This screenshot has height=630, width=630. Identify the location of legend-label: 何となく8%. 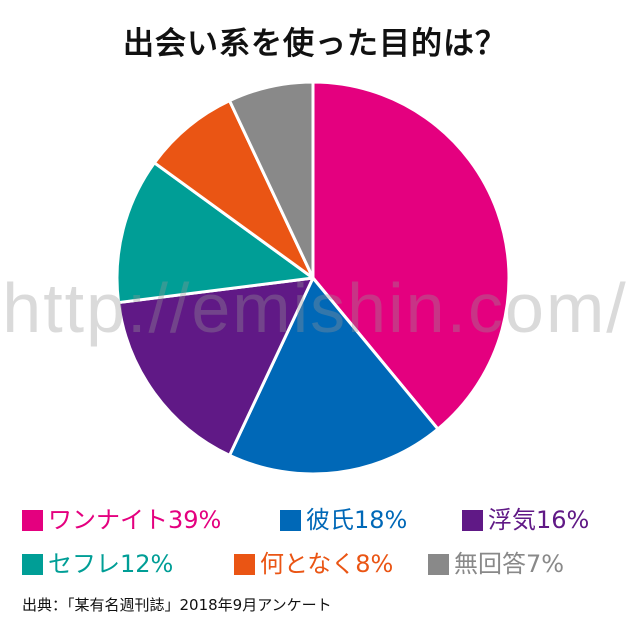
(327, 564).